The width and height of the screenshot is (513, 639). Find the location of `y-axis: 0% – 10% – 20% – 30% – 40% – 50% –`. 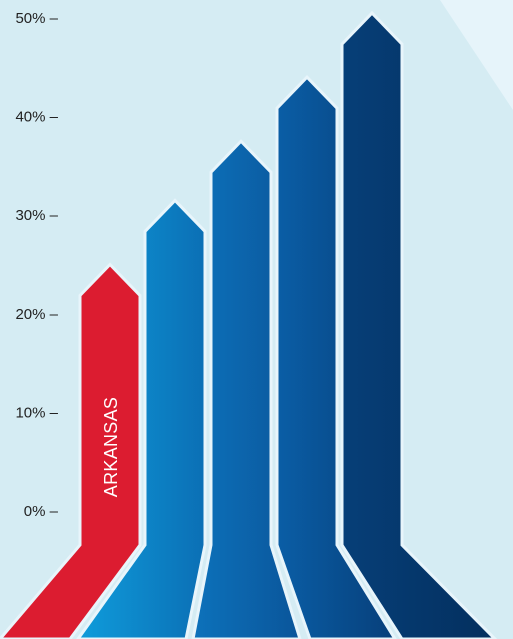

y-axis: 0% – 10% – 20% – 30% – 40% – 50% – is located at coordinates (36, 265).